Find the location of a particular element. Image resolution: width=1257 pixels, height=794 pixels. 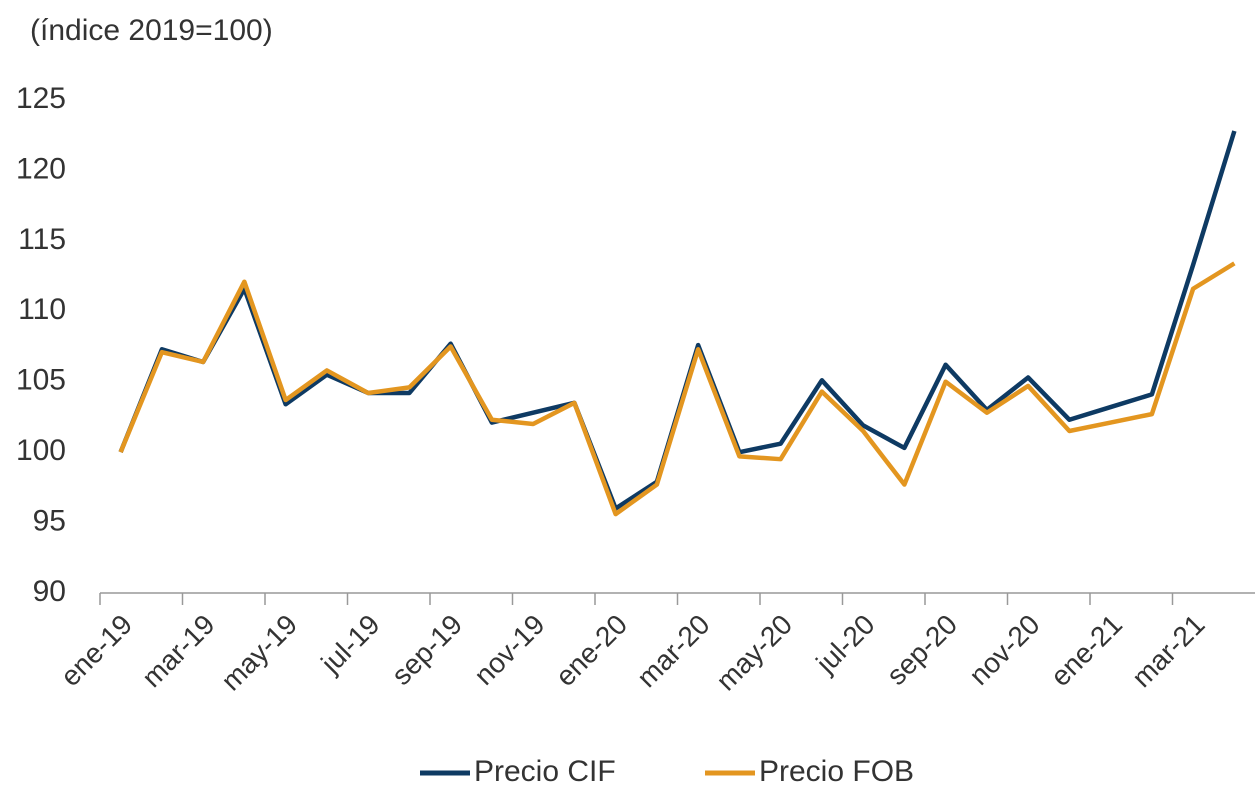

y-tick-label: 90 is located at coordinates (49, 591).